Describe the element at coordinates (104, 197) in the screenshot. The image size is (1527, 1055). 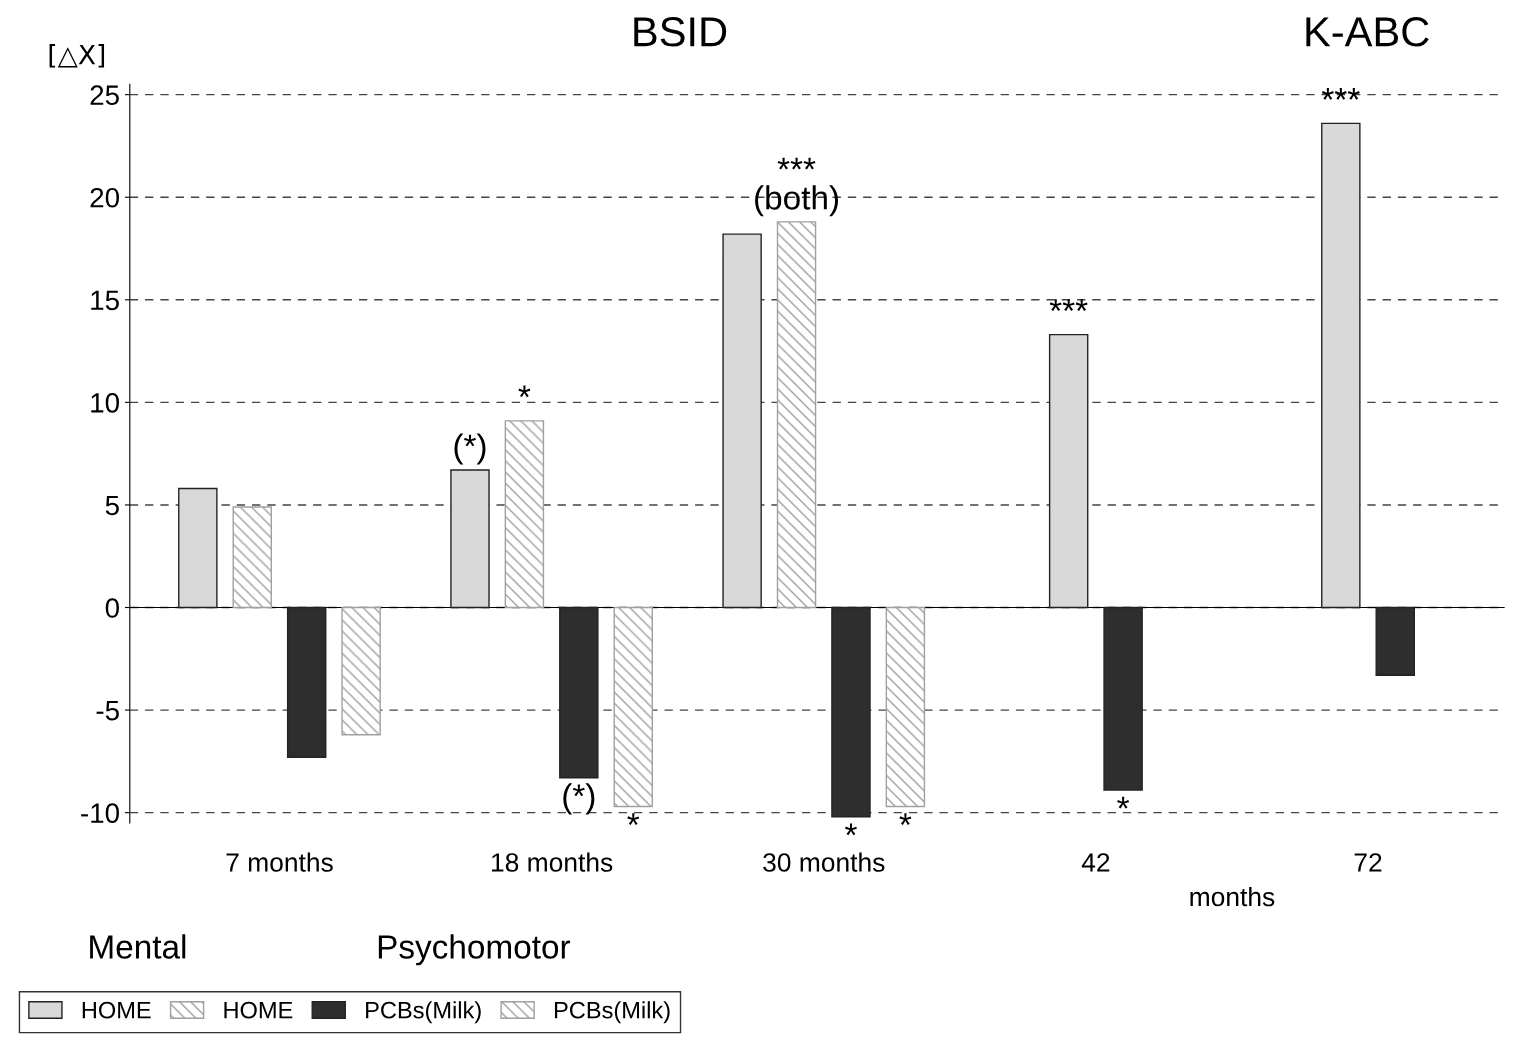
I see `y-tick-label: 20` at that location.